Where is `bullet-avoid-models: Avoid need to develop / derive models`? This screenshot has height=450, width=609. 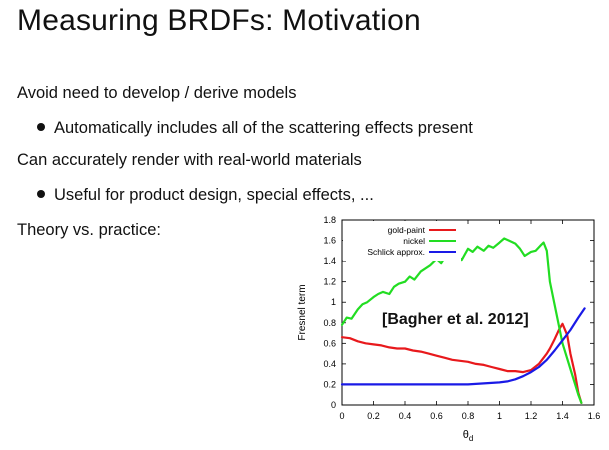 bullet-avoid-models: Avoid need to develop / derive models is located at coordinates (157, 93).